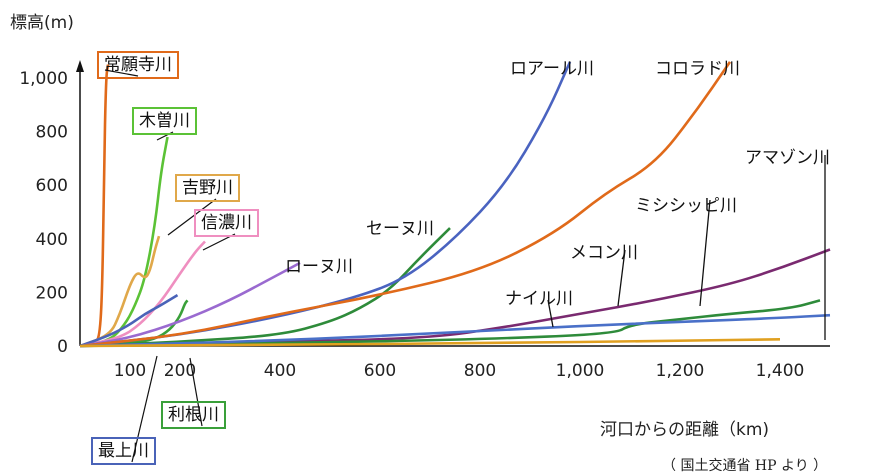 Image resolution: width=882 pixels, height=476 pixels. I want to click on series-label: ローヌ川, so click(319, 267).